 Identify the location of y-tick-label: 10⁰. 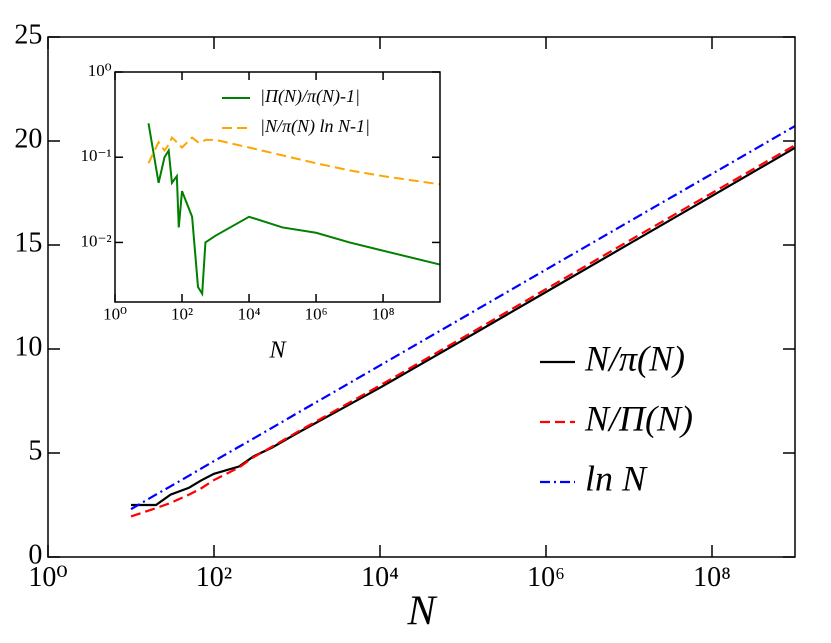
(100, 70).